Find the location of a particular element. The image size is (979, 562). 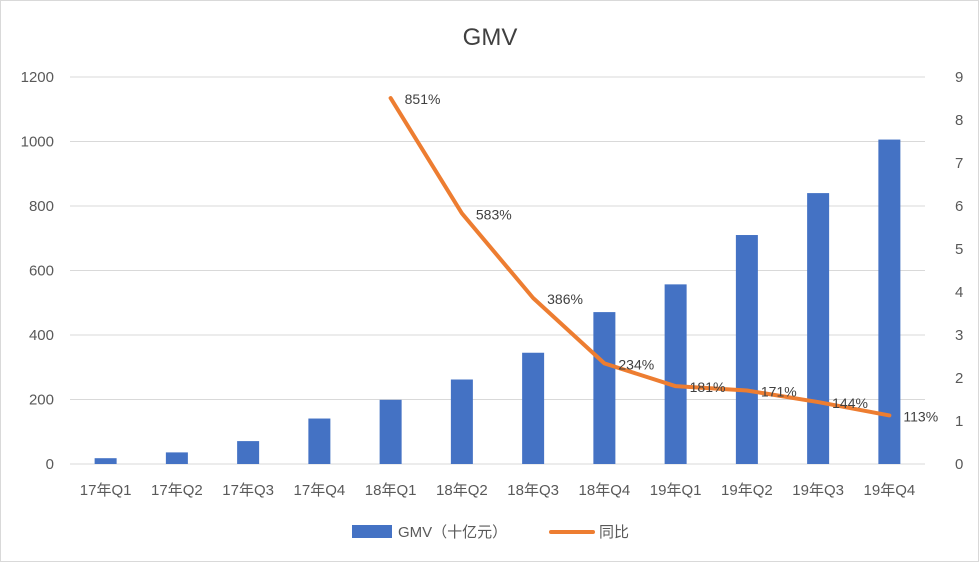

x-tick-label: 18年Q3 is located at coordinates (533, 490).